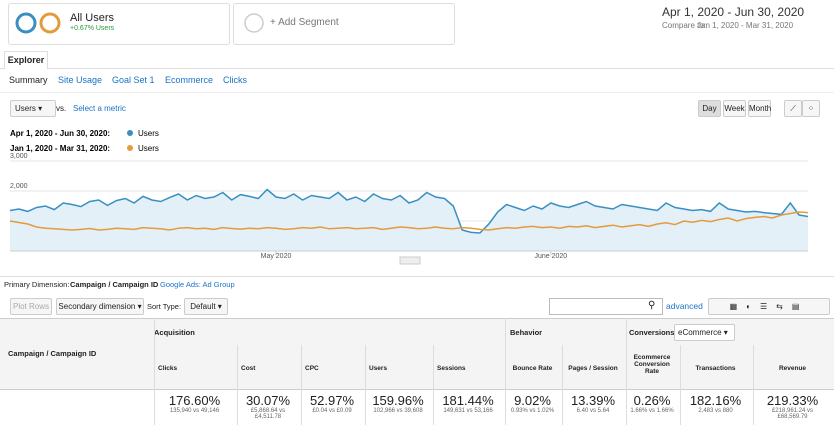  What do you see at coordinates (652, 400) in the screenshot?
I see `summary-value: 0.26%` at bounding box center [652, 400].